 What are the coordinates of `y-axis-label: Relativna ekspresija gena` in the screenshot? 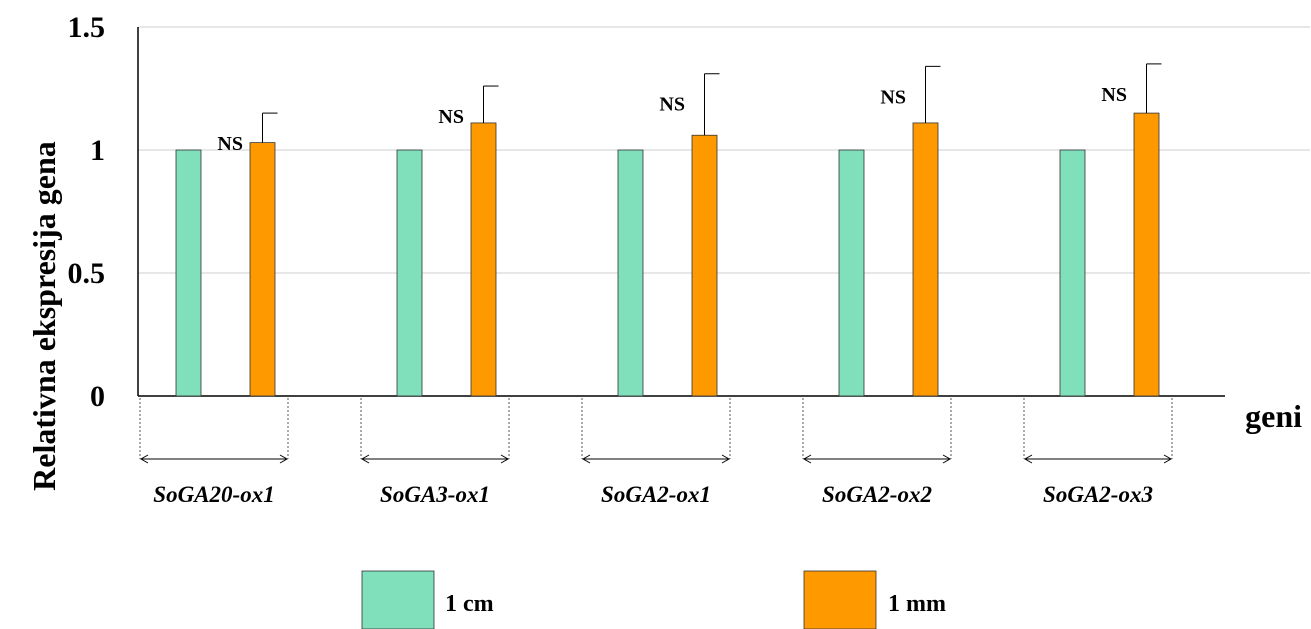 It's located at (44, 316).